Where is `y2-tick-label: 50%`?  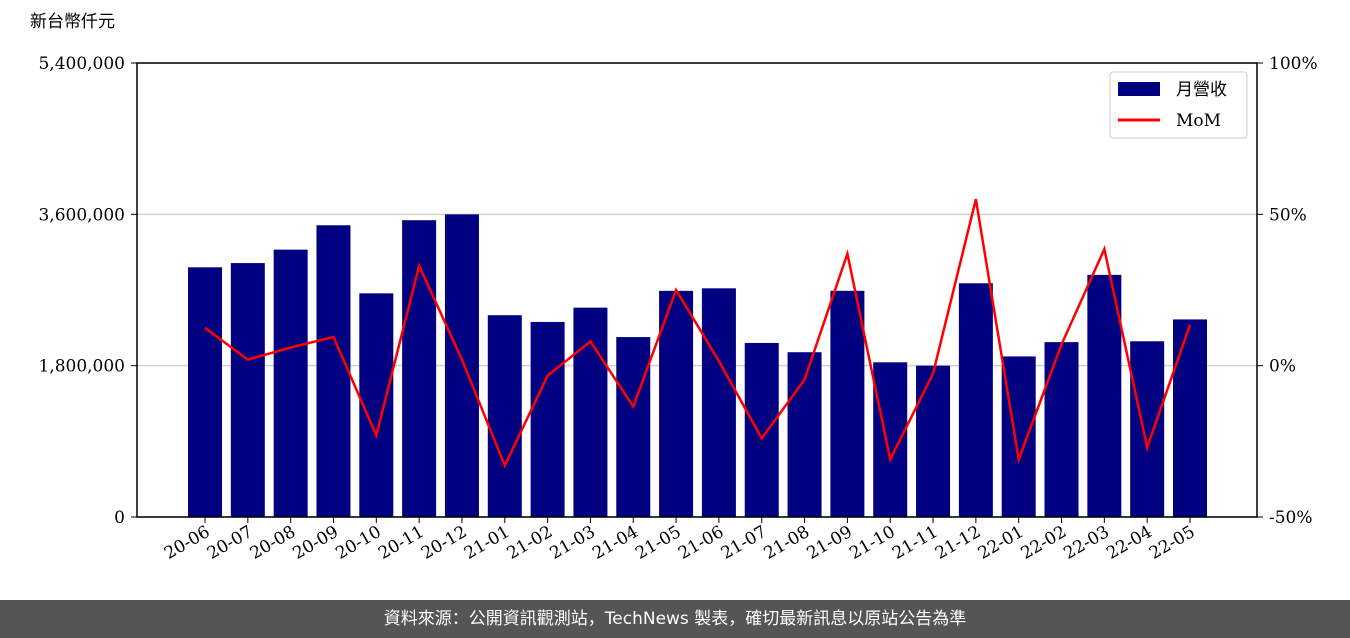
y2-tick-label: 50% is located at coordinates (1288, 215).